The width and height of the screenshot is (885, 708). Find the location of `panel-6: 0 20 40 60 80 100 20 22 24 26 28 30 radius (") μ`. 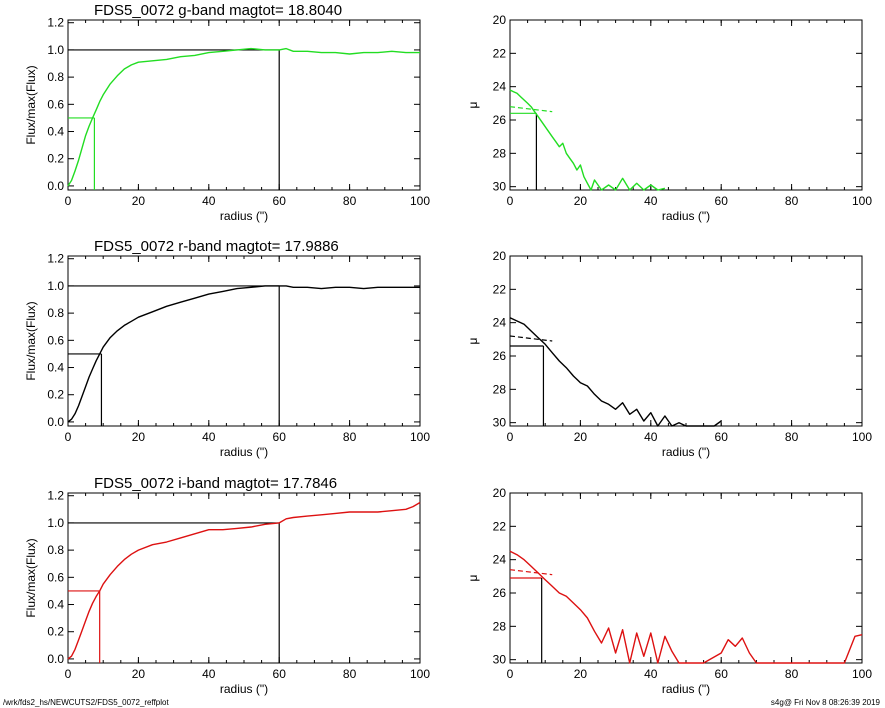

panel-6: 0 20 40 60 80 100 20 22 24 26 28 30 radius (") μ is located at coordinates (669, 591).